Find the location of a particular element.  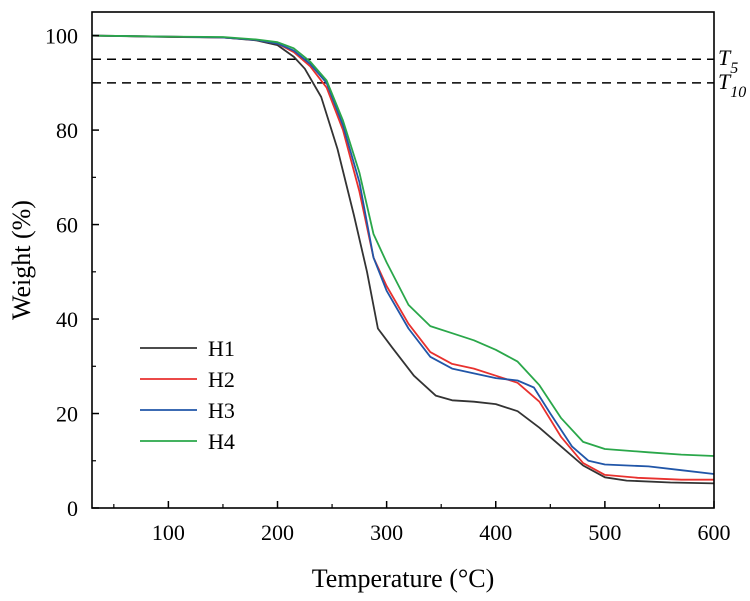

legend-label-h1: H1 is located at coordinates (221, 348).